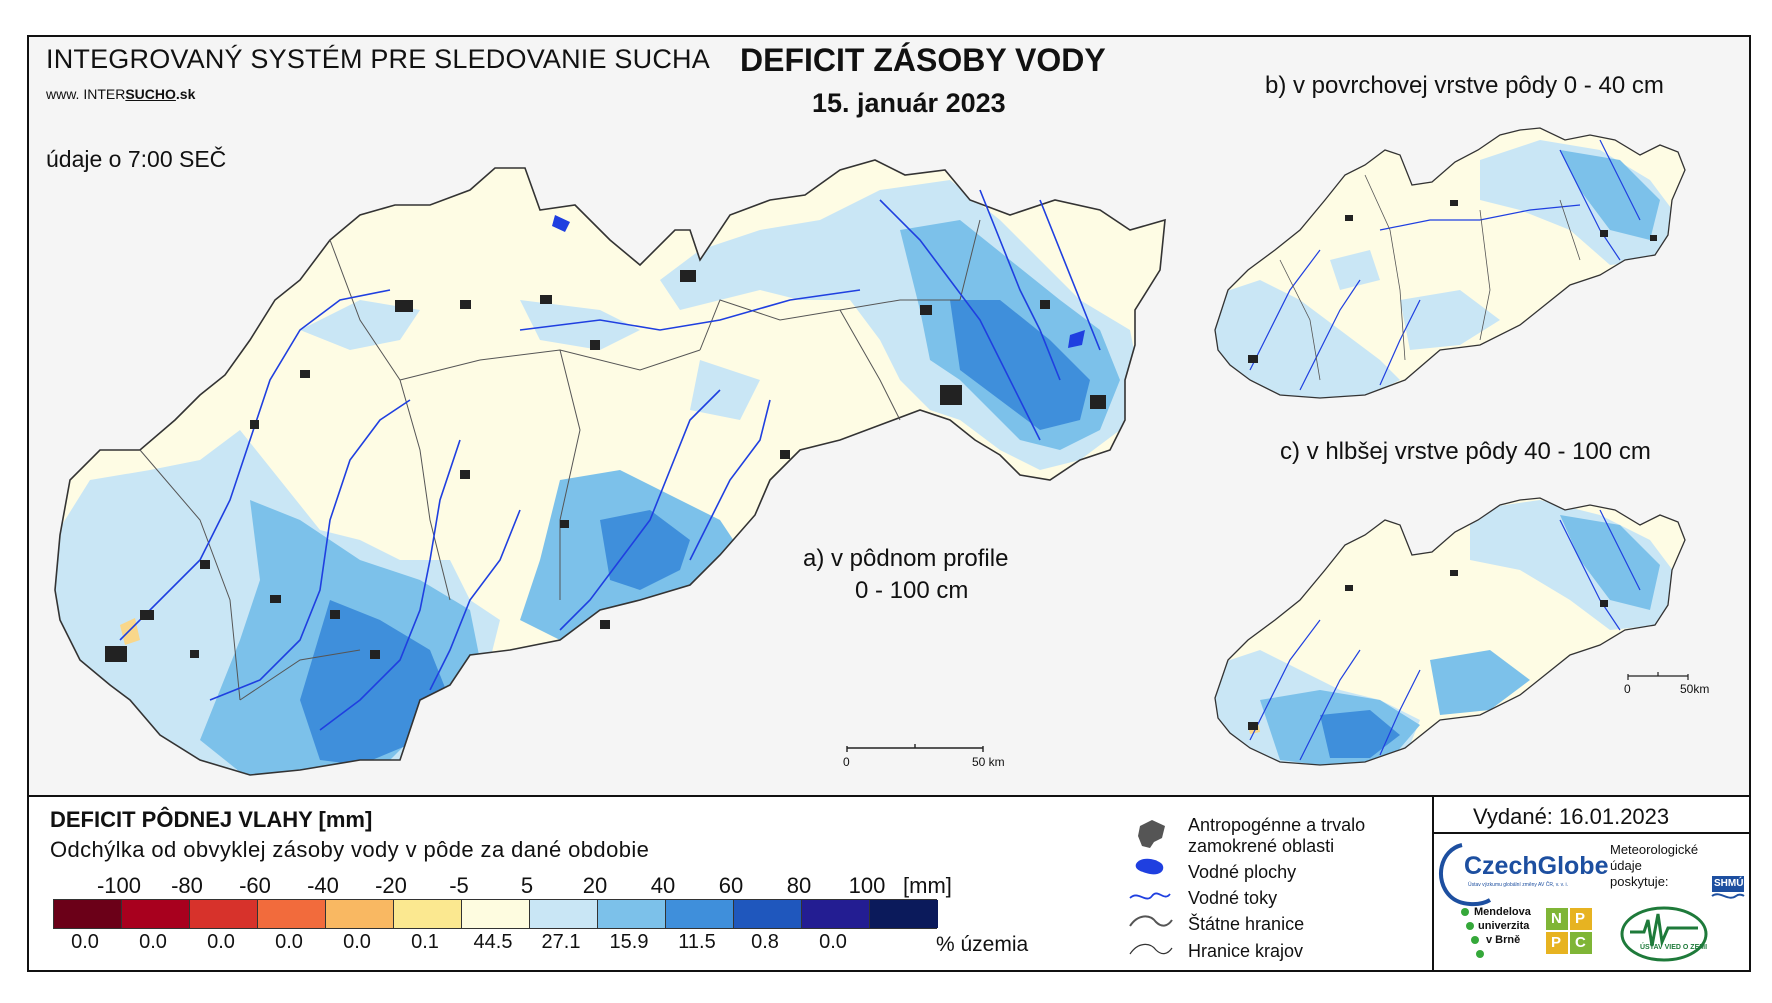  What do you see at coordinates (927, 885) in the screenshot?
I see `legend-unit: [mm]` at bounding box center [927, 885].